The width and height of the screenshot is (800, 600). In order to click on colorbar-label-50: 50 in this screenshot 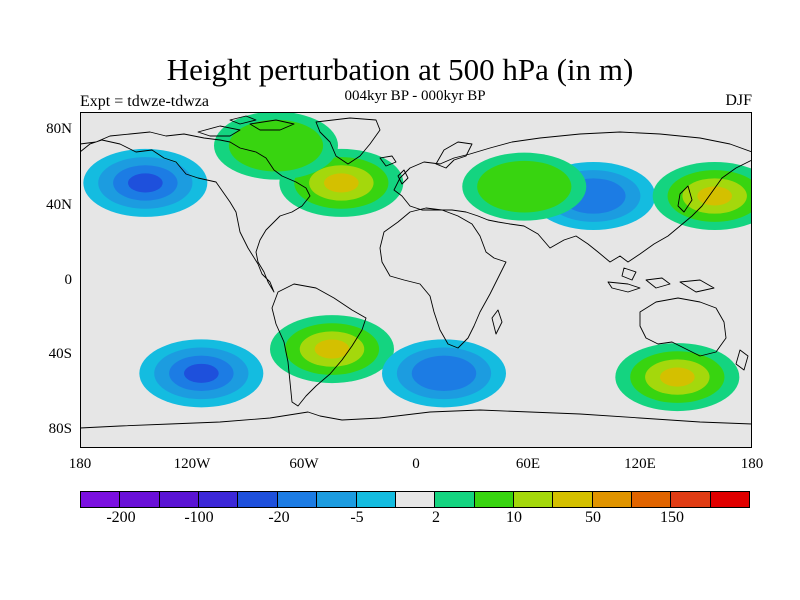, I will do `click(593, 517)`.